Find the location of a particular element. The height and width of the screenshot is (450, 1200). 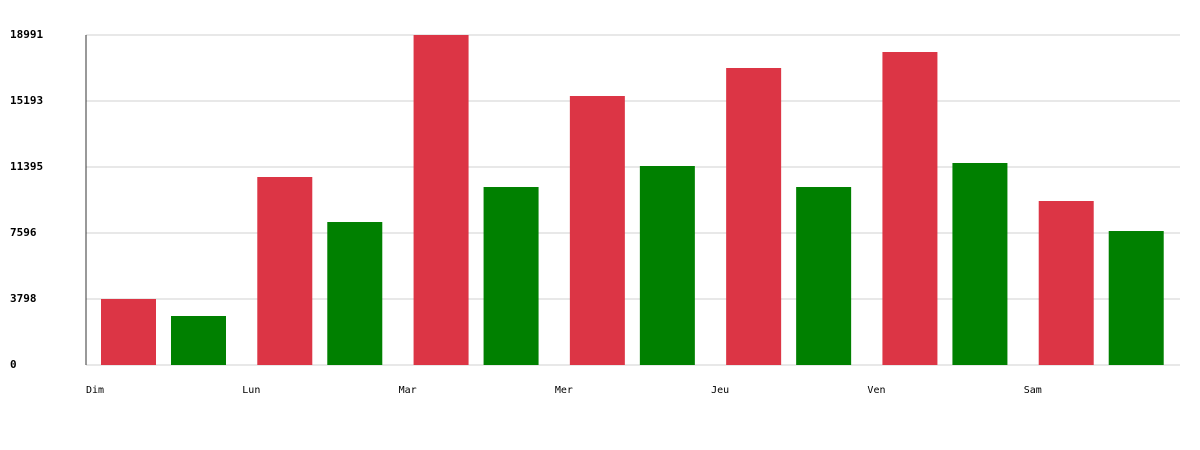

y-tick-label: 0 is located at coordinates (13, 364).